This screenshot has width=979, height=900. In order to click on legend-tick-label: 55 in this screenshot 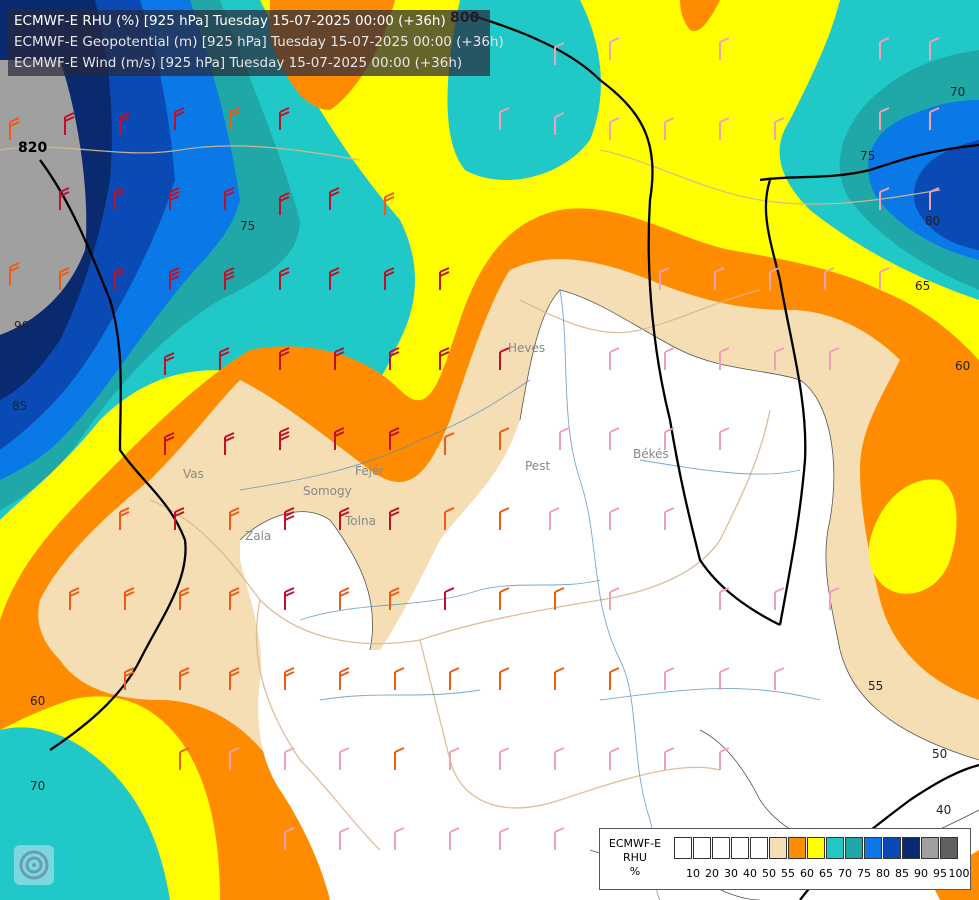, I will do `click(788, 873)`.